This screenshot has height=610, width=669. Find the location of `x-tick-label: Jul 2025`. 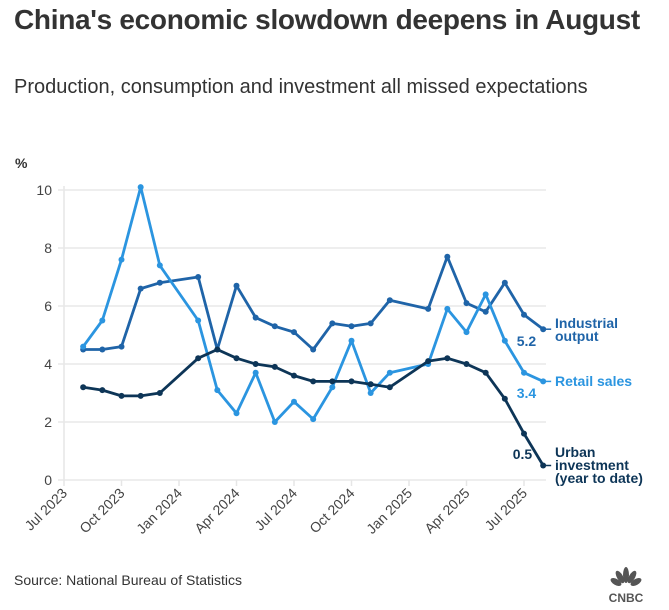

x-tick-label: Jul 2025 is located at coordinates (505, 509).